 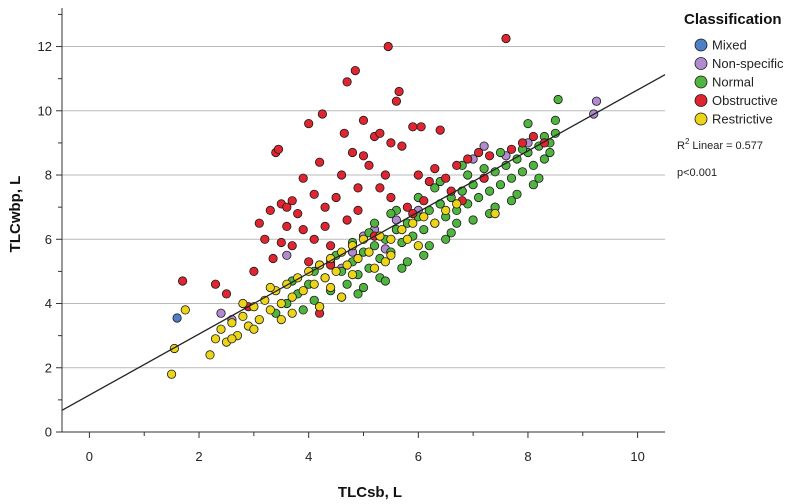 I want to click on p-value-annotation: p<0.001, so click(x=697, y=173).